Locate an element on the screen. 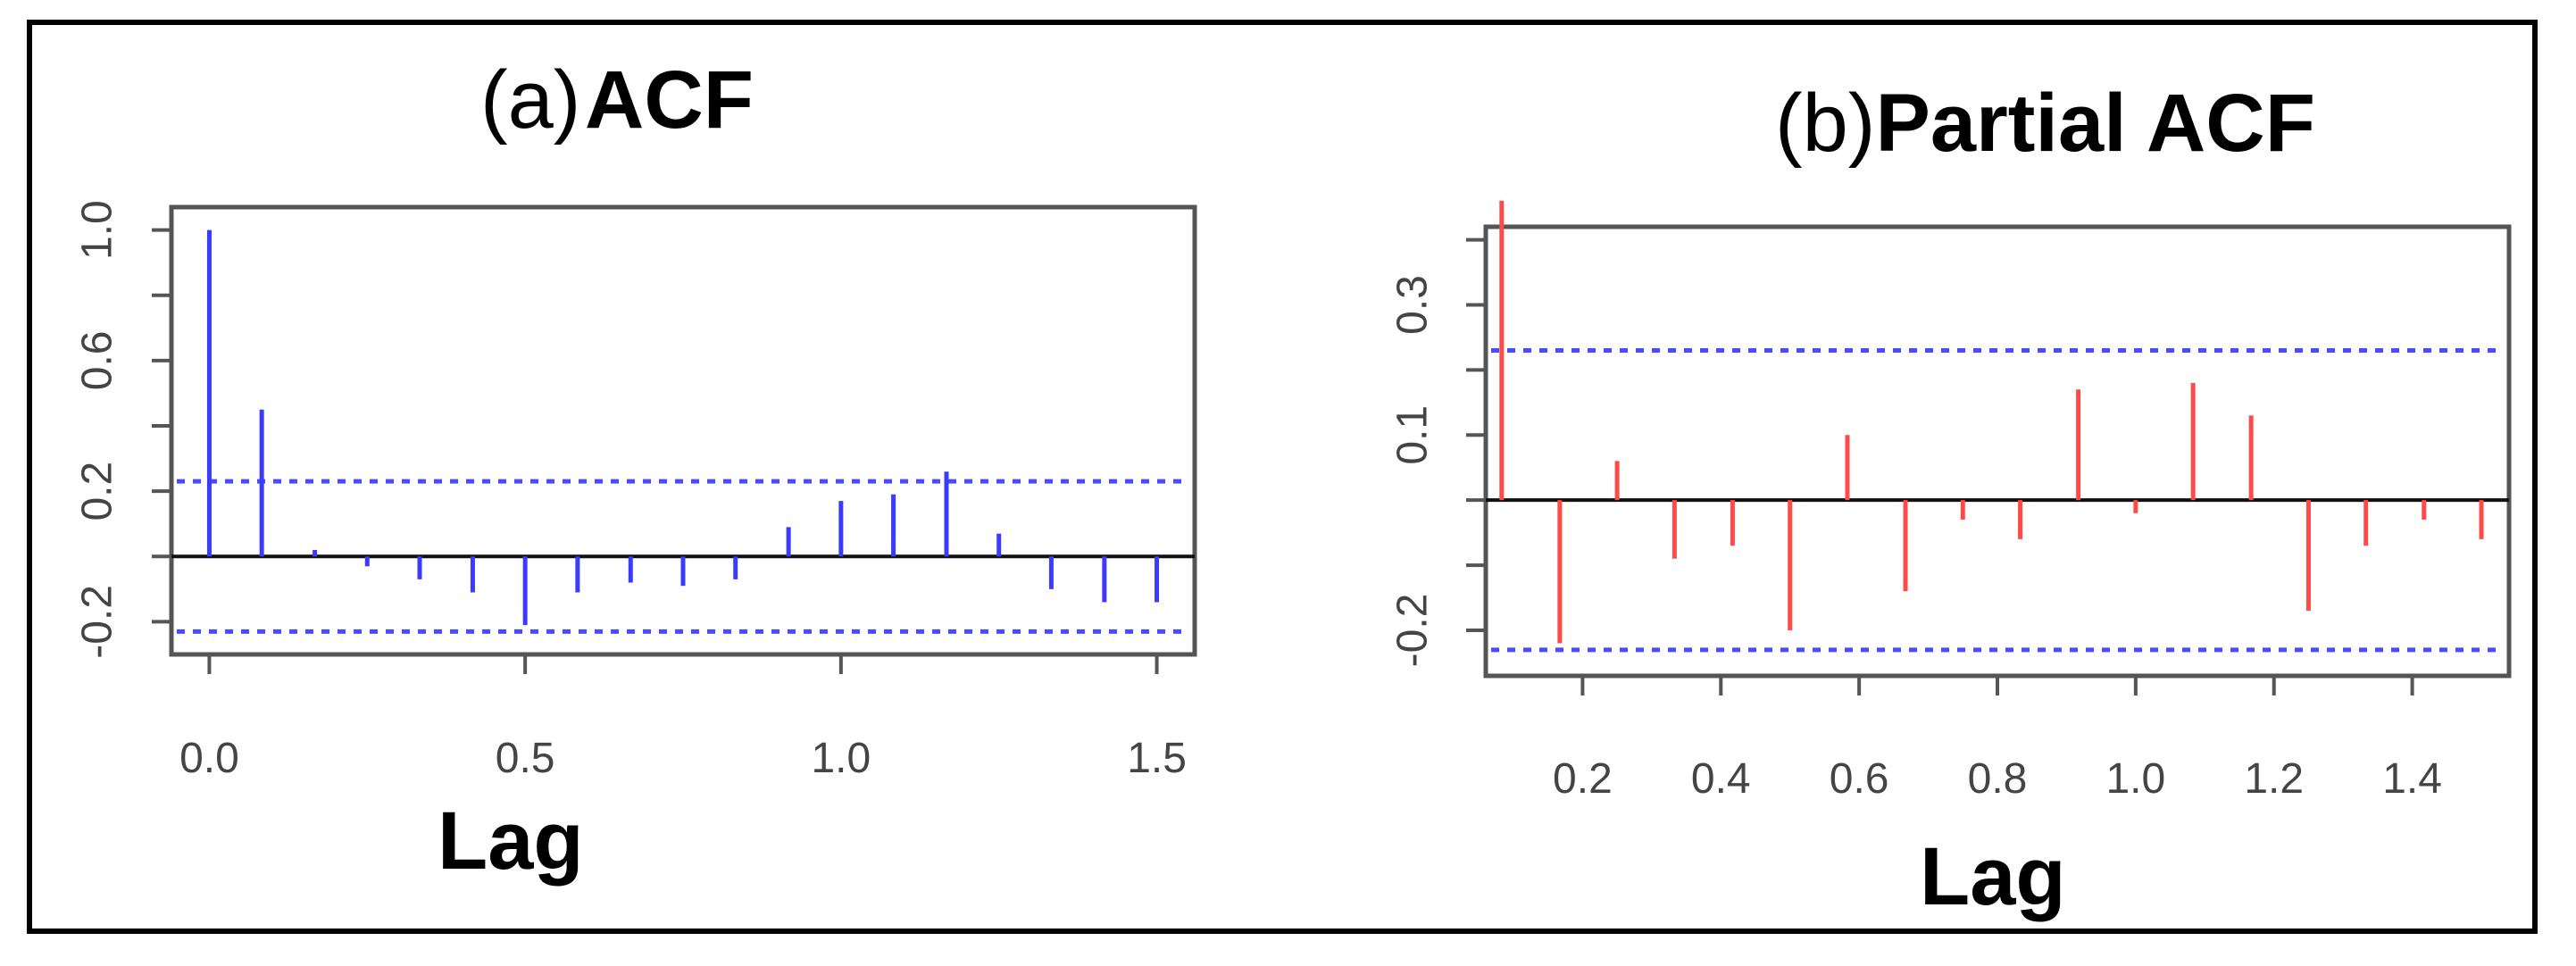  panel-b-y-tick-label: -0.2 is located at coordinates (1413, 631).